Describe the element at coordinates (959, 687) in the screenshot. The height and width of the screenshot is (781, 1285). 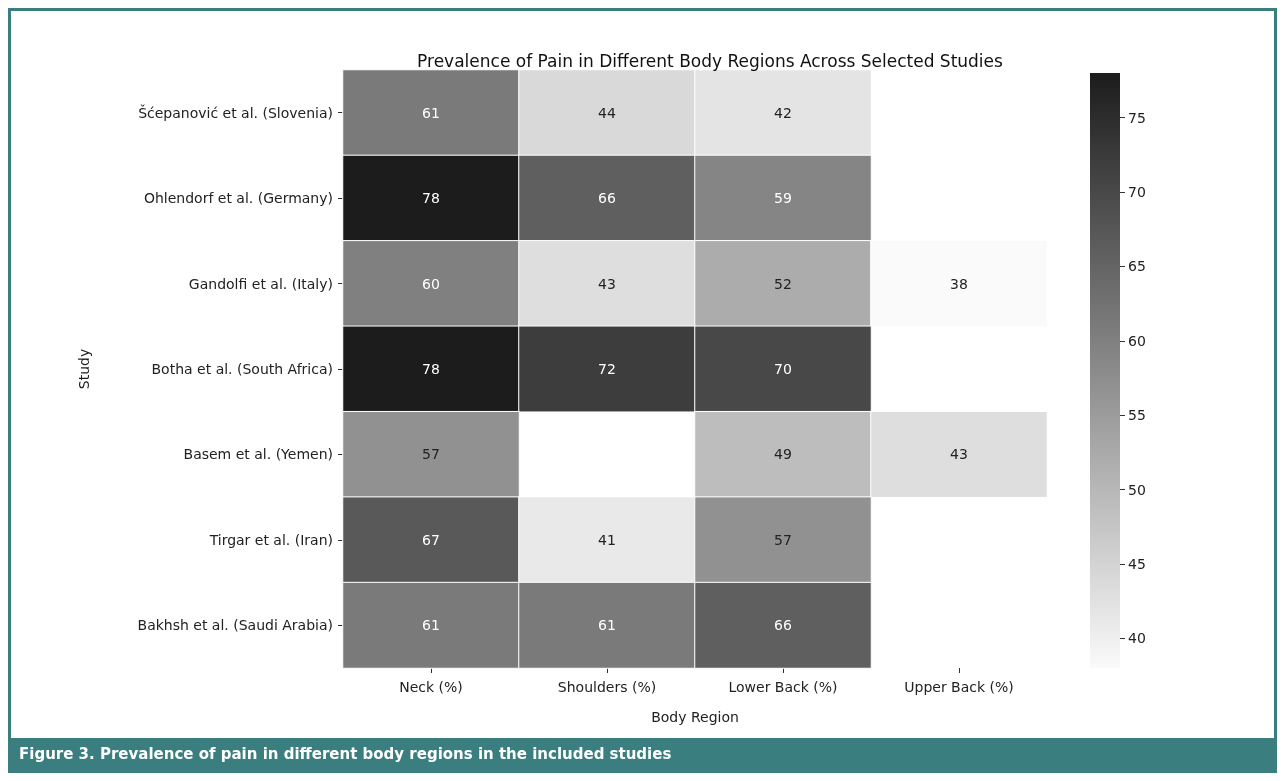
I see `x-tick-label: Upper Back (%)` at that location.